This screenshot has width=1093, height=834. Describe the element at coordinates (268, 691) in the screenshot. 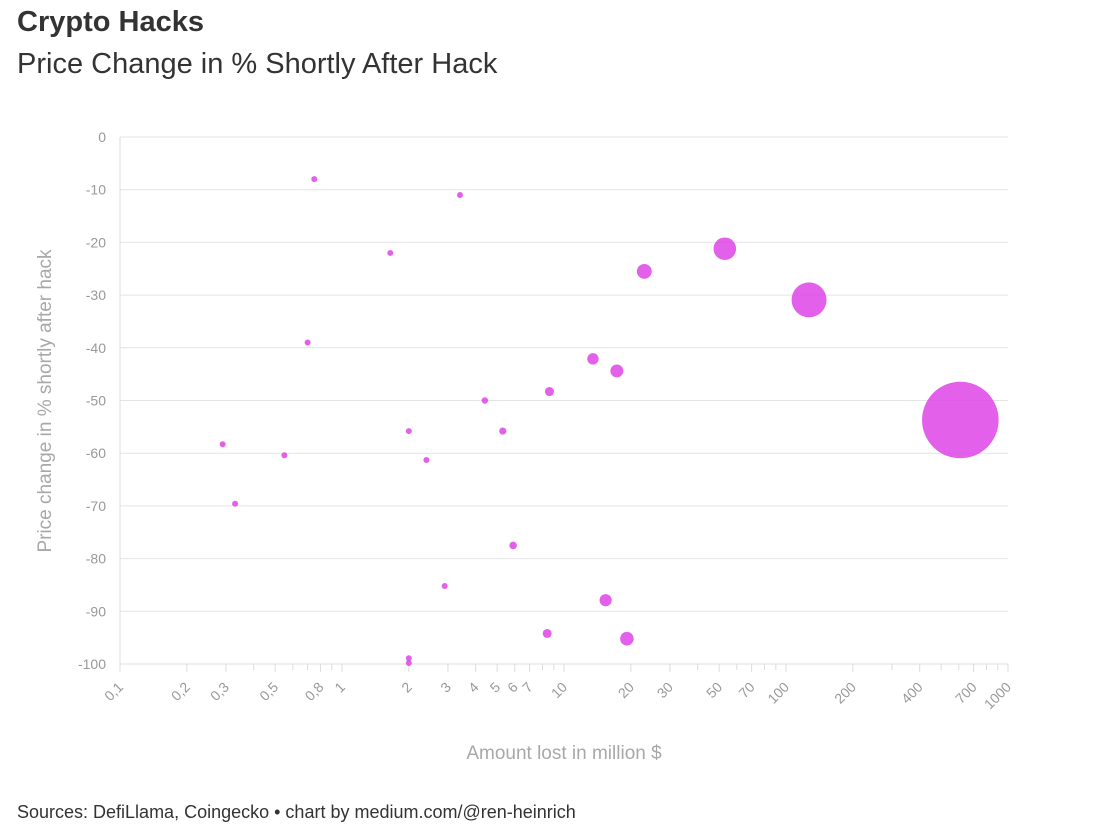

I see `x-tick-label: 0,5` at that location.